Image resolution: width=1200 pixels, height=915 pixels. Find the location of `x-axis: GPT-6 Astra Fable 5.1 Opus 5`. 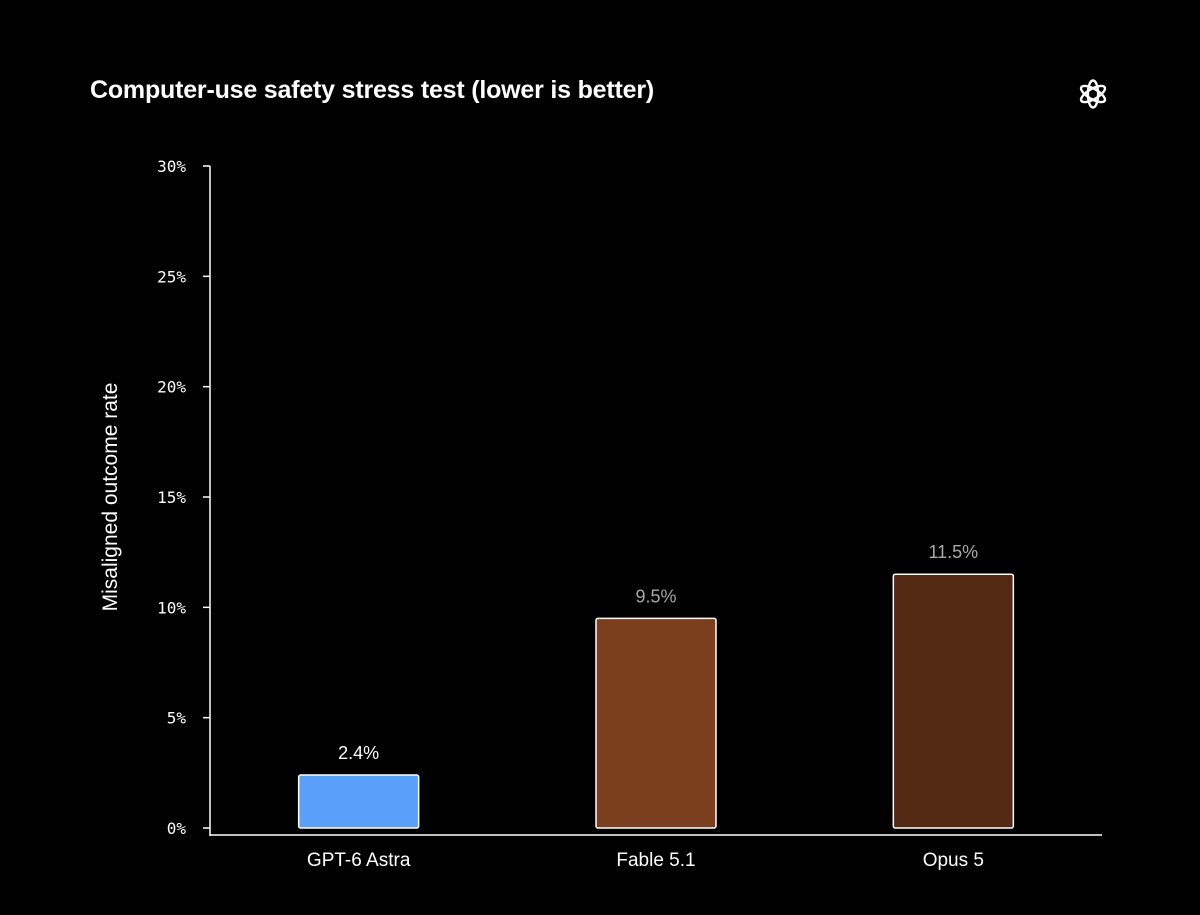

x-axis: GPT-6 Astra Fable 5.1 Opus 5 is located at coordinates (656, 852).